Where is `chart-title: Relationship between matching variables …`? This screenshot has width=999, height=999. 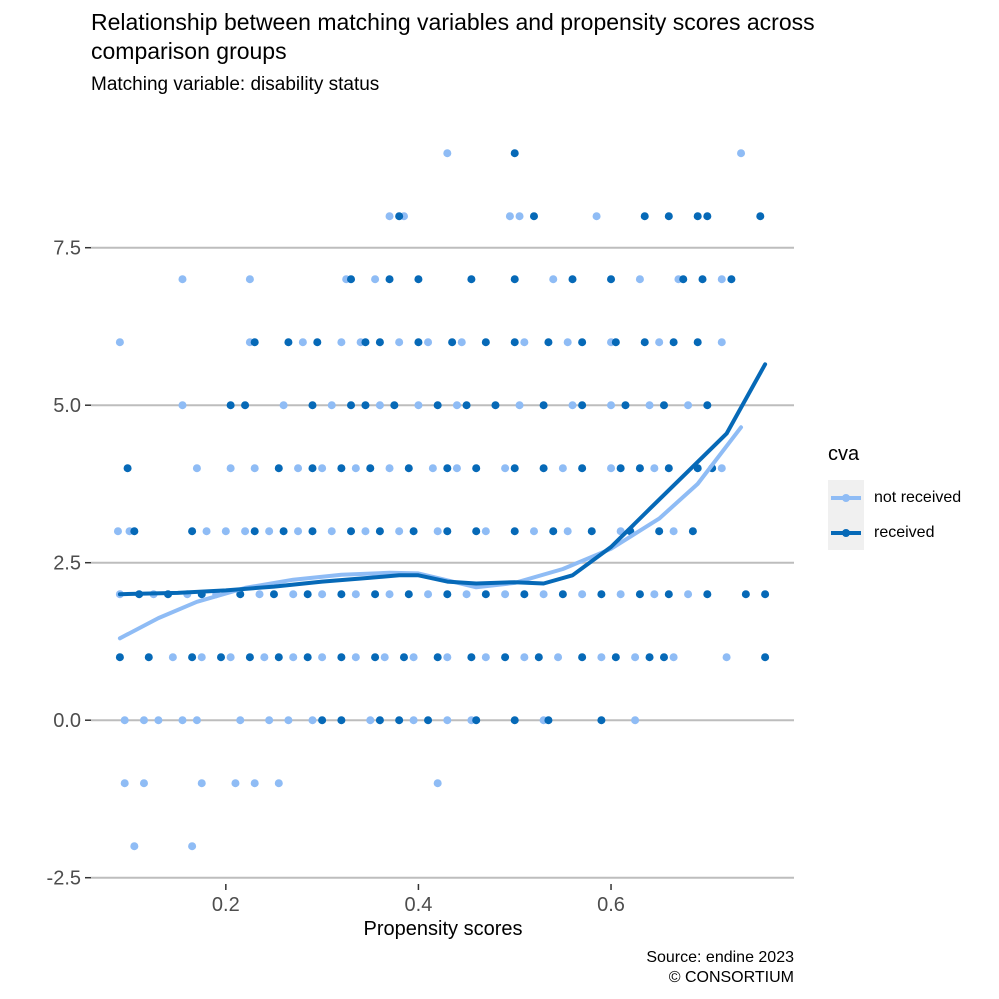
chart-title: Relationship between matching variables … is located at coordinates (453, 36).